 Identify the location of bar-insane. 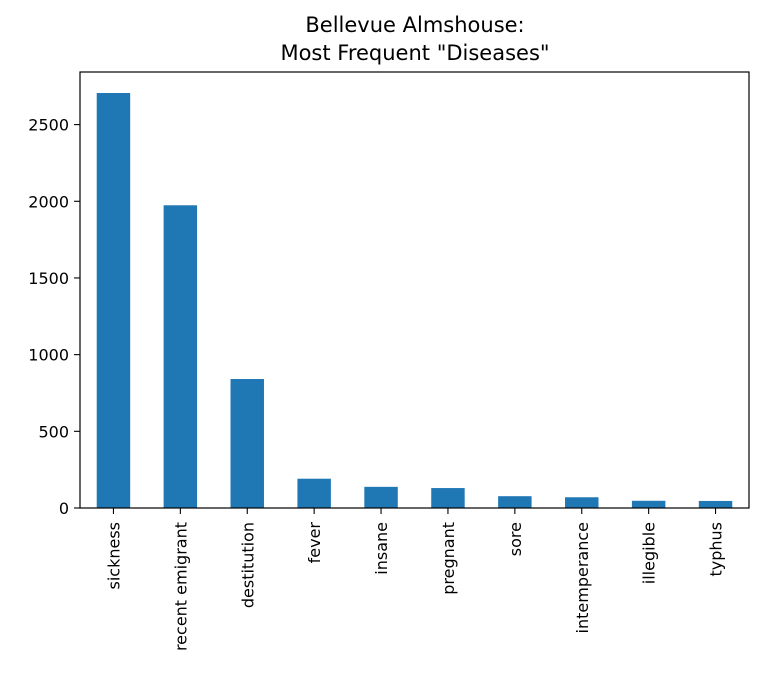
(381, 497).